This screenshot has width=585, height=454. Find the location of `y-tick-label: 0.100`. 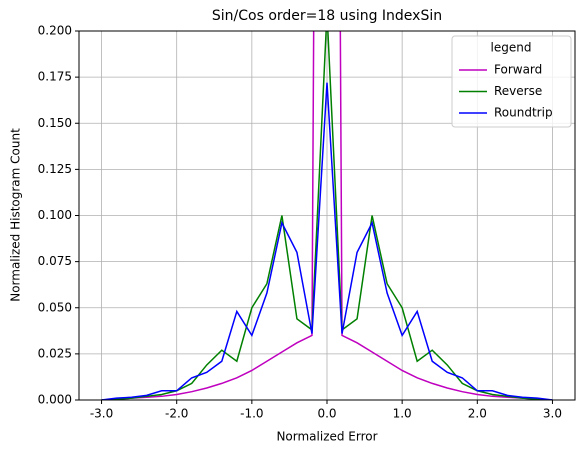

y-tick-label: 0.100 is located at coordinates (55, 215).